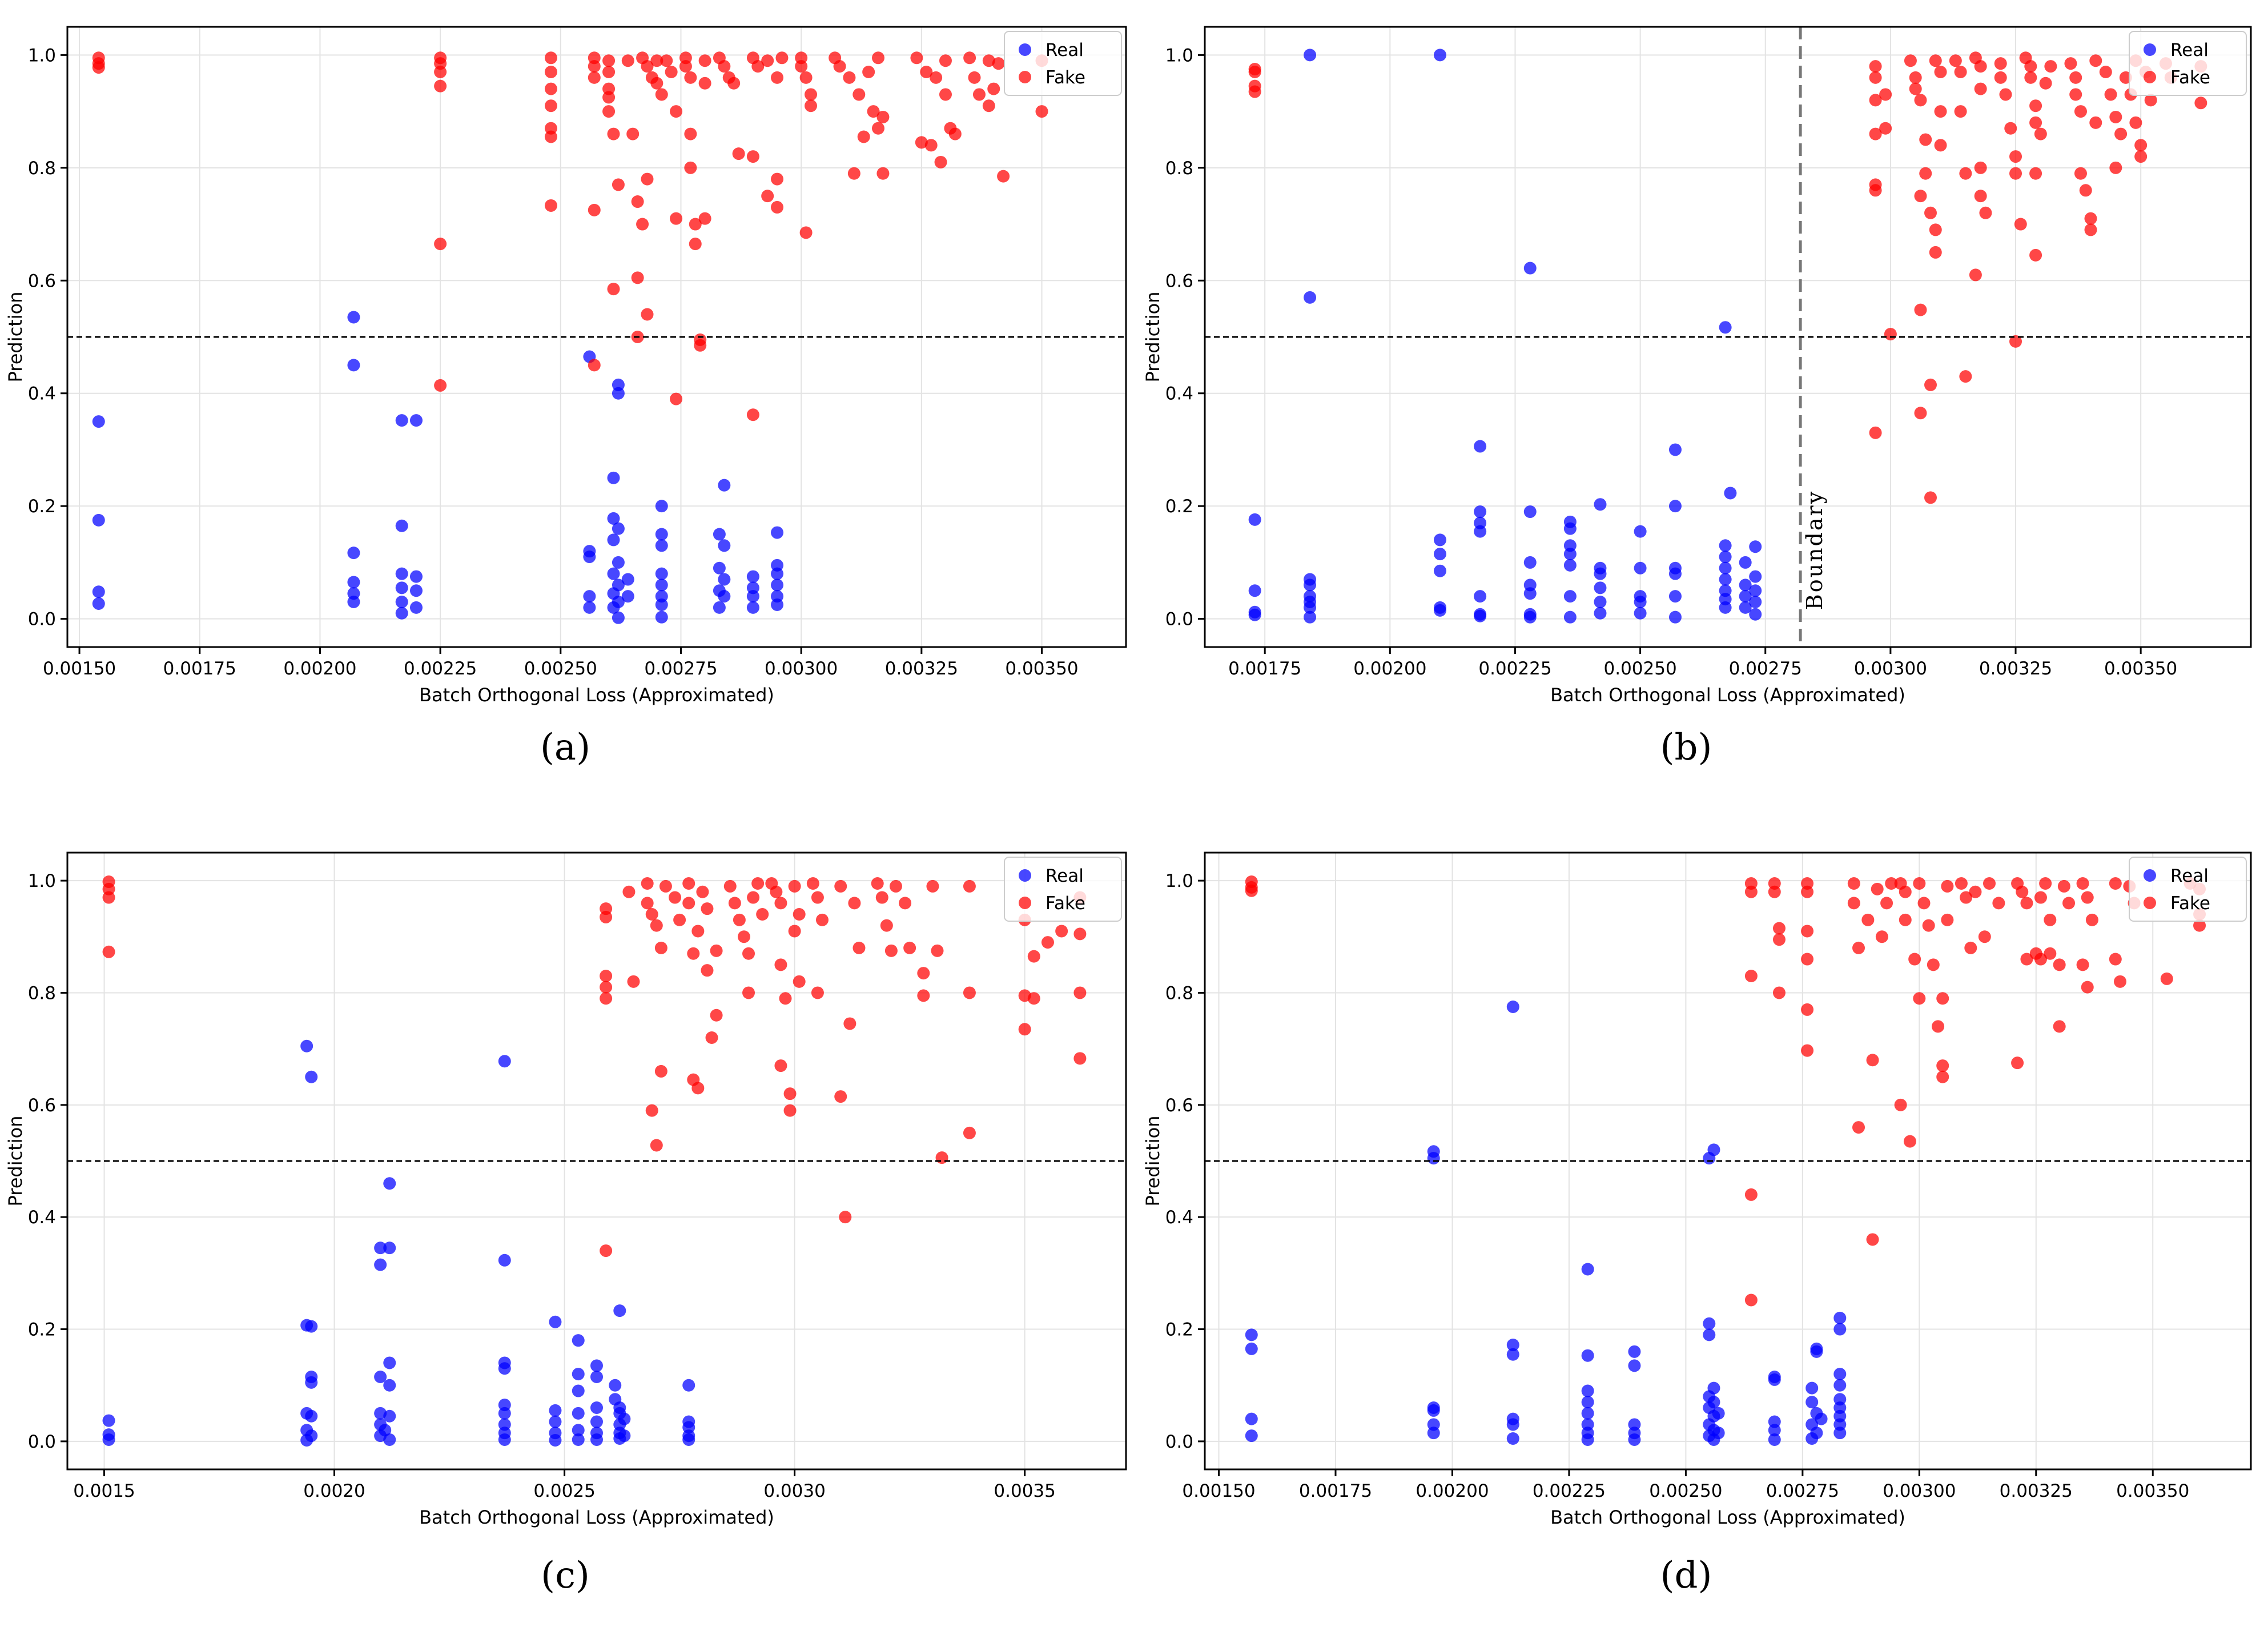 The height and width of the screenshot is (1635, 2268). I want to click on y-tick-label: 1.0, so click(42, 881).